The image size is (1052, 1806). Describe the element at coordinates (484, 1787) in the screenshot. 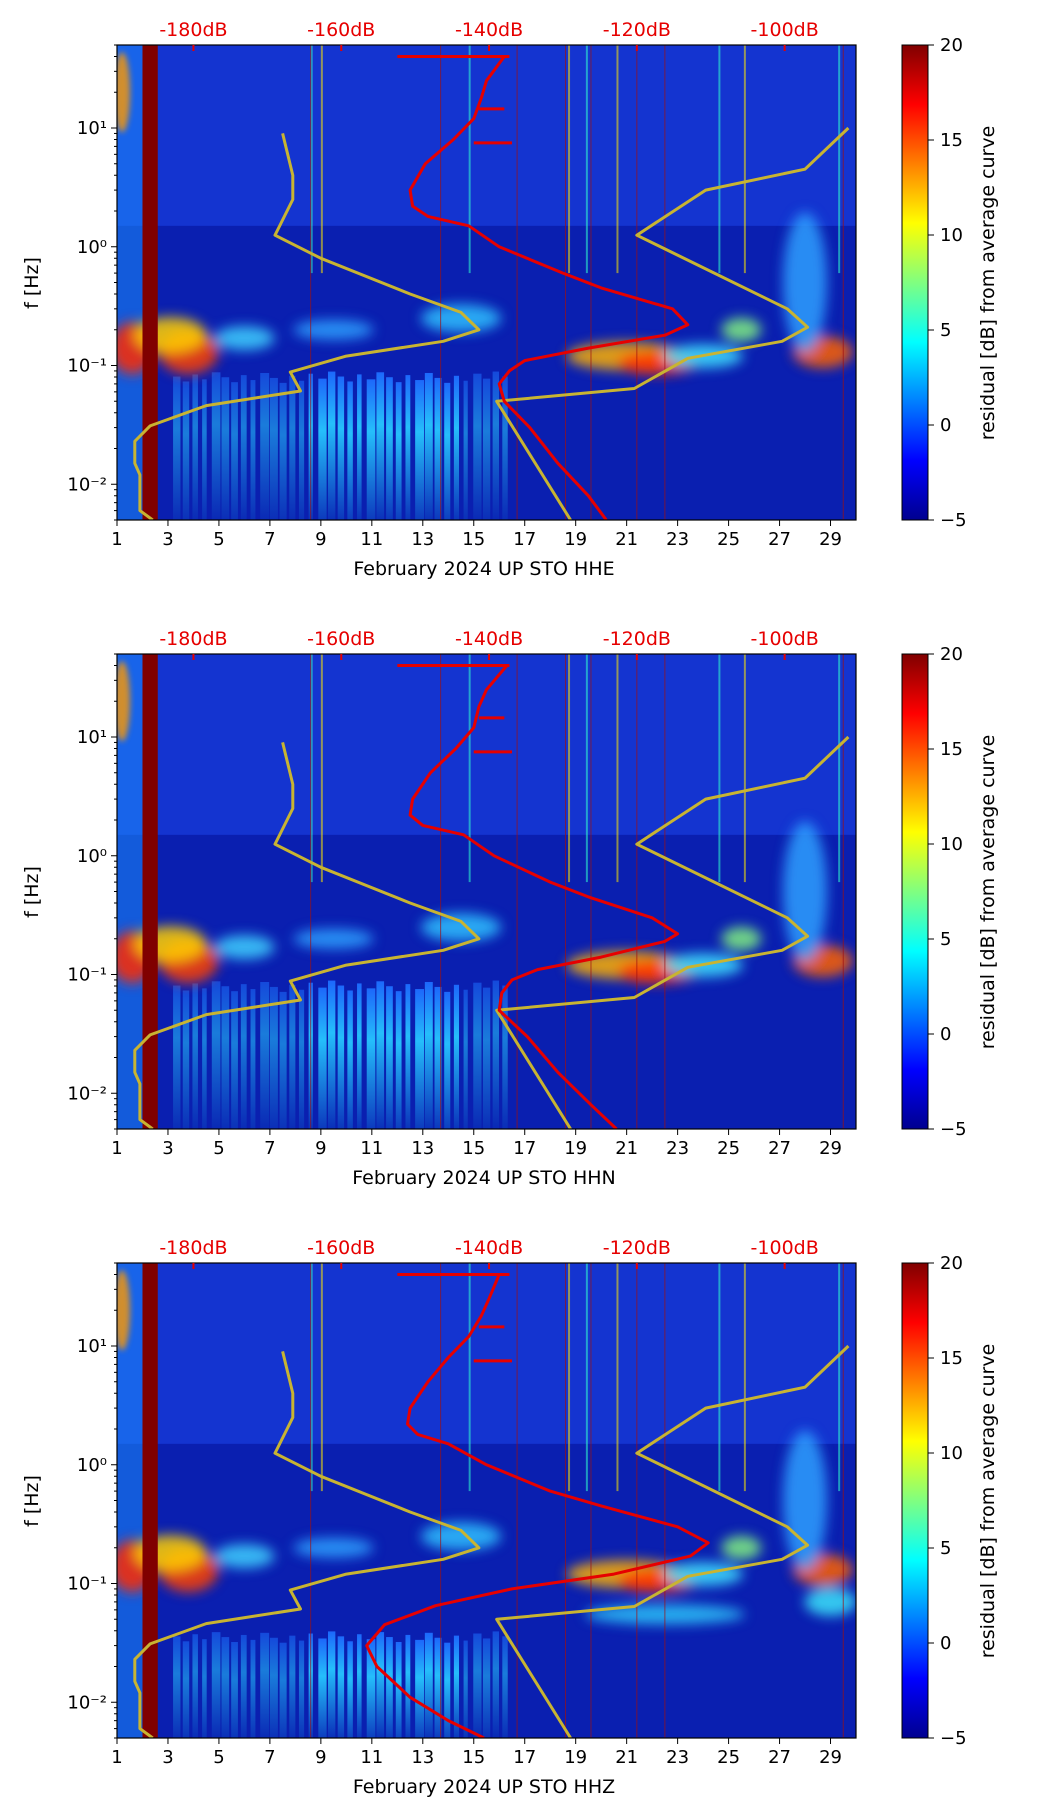

I see `x-axis-label: February 2024 UP STO HHZ` at that location.